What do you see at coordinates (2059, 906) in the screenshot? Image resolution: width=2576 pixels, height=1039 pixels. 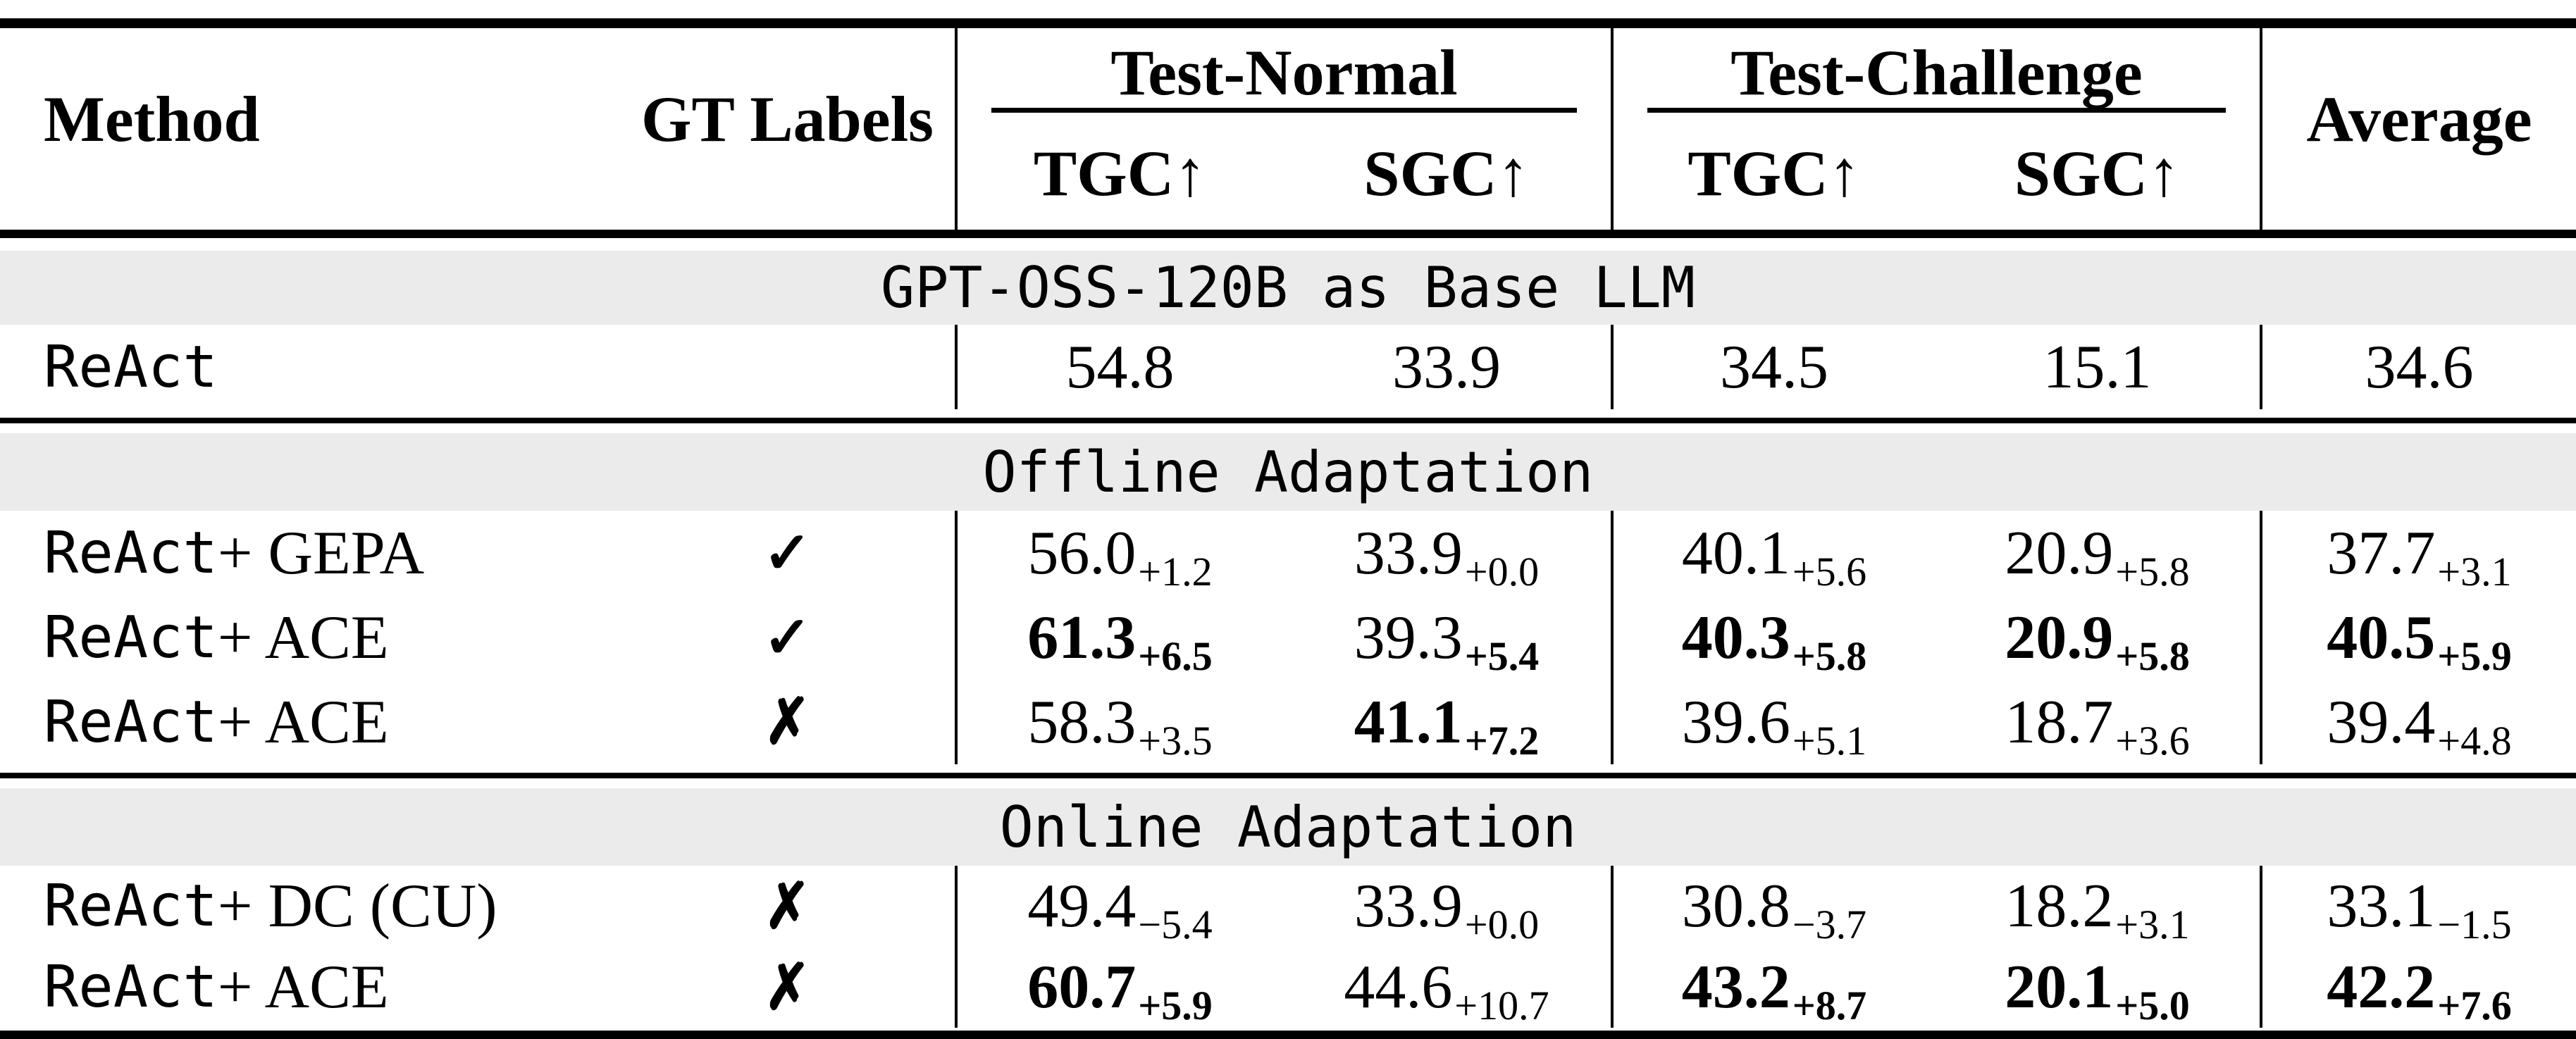 I see `score-value: 18.2` at bounding box center [2059, 906].